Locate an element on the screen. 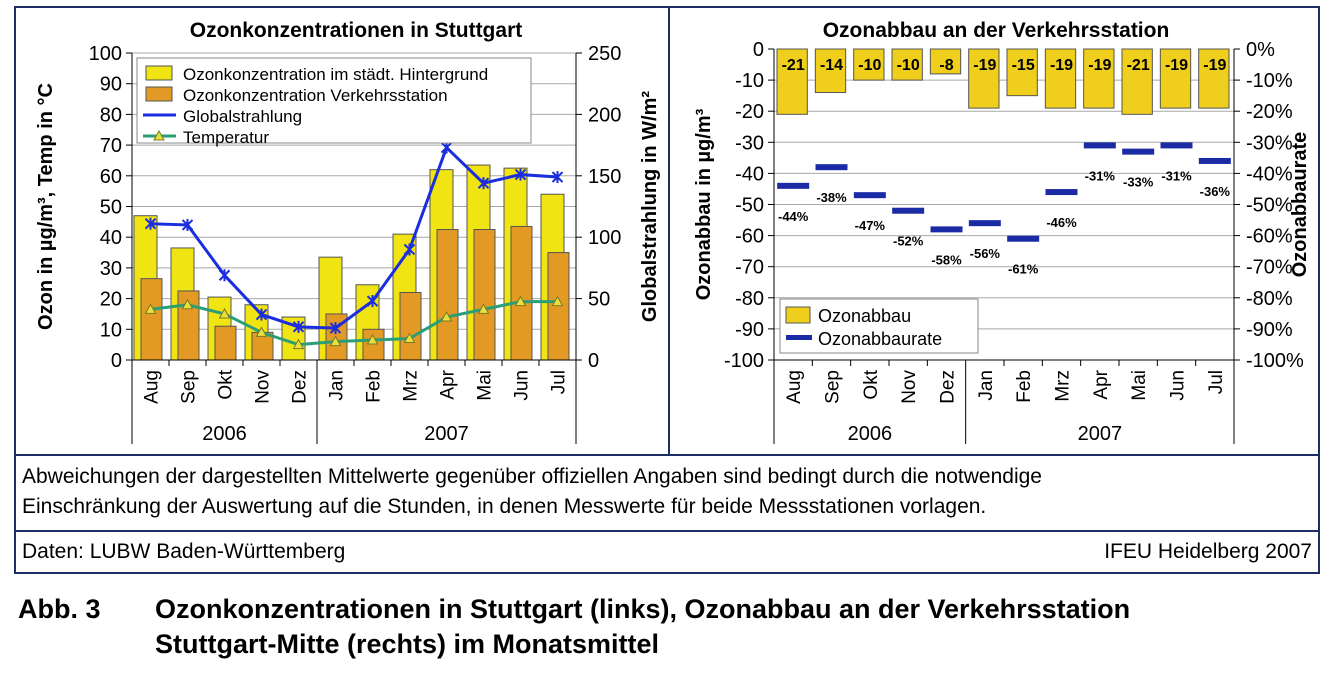 The height and width of the screenshot is (689, 1334). data-source: Daten: LUBW Baden-Württemberg is located at coordinates (184, 551).